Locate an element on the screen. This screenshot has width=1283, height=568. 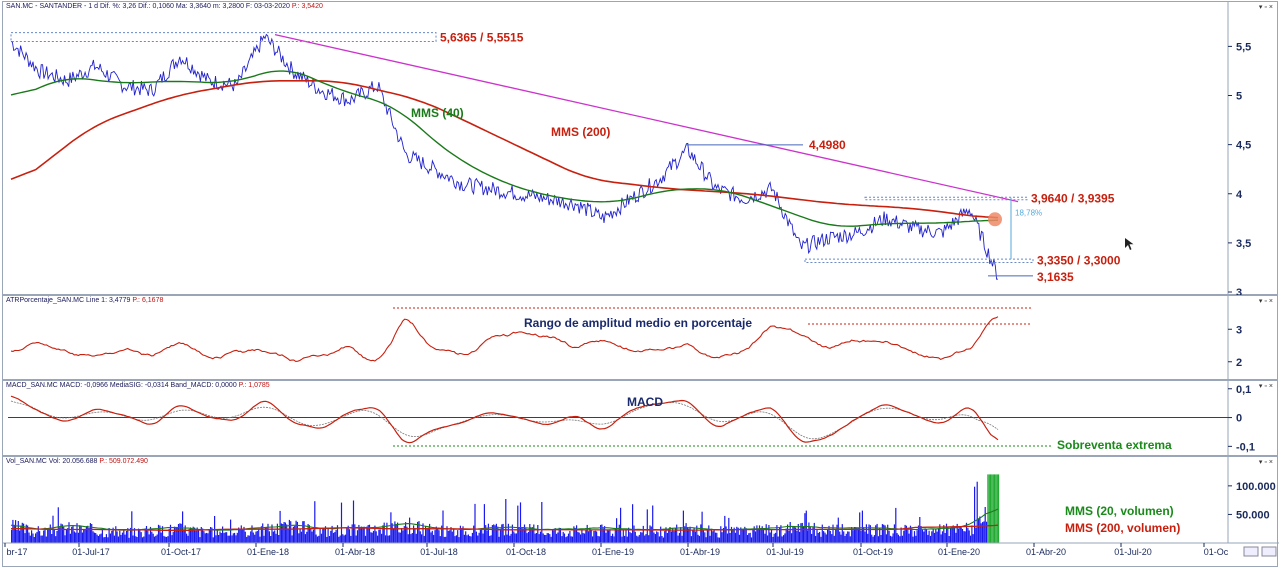
macd-series is located at coordinates (504, 419).